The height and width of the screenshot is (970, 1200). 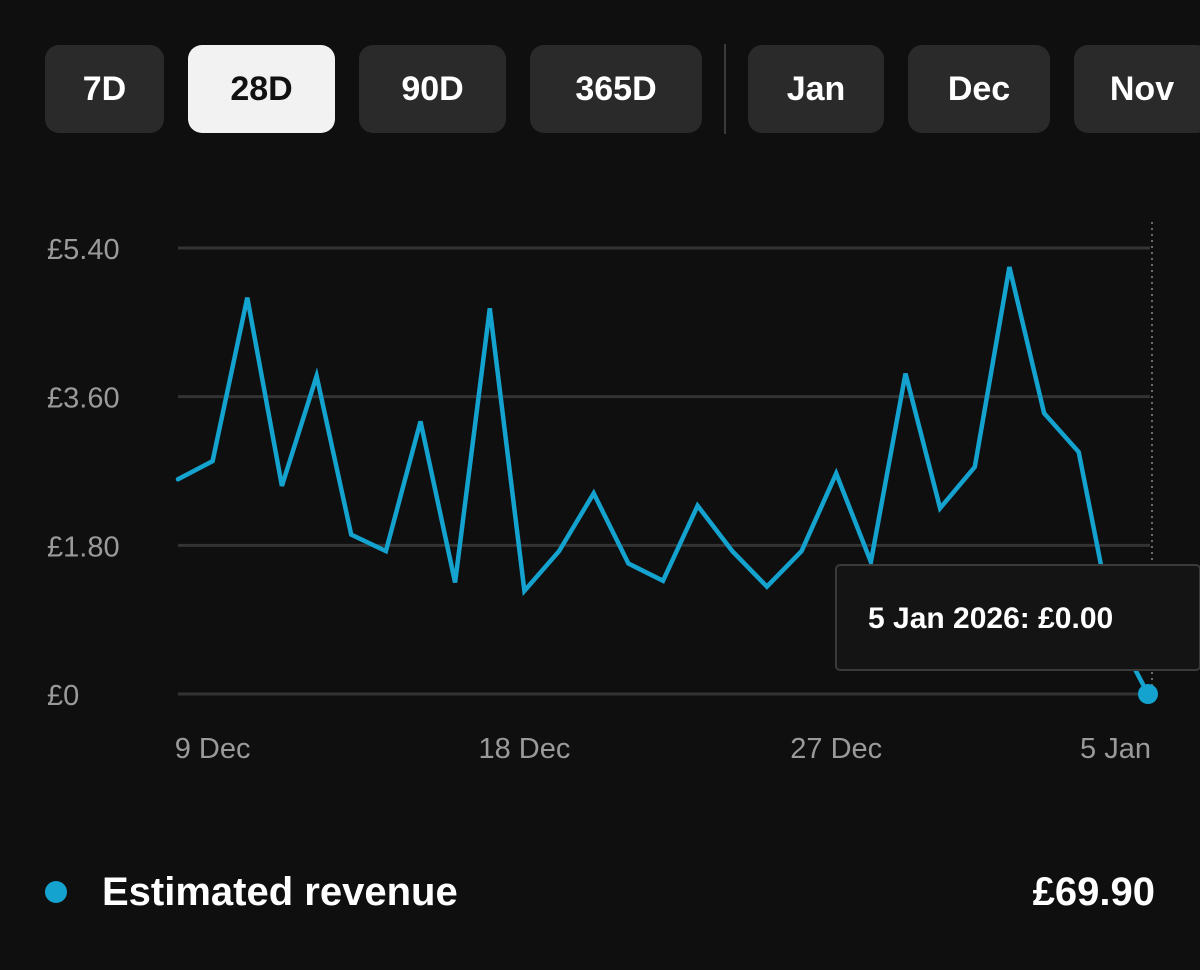 What do you see at coordinates (1137, 89) in the screenshot?
I see `month-nov-button: Nov` at bounding box center [1137, 89].